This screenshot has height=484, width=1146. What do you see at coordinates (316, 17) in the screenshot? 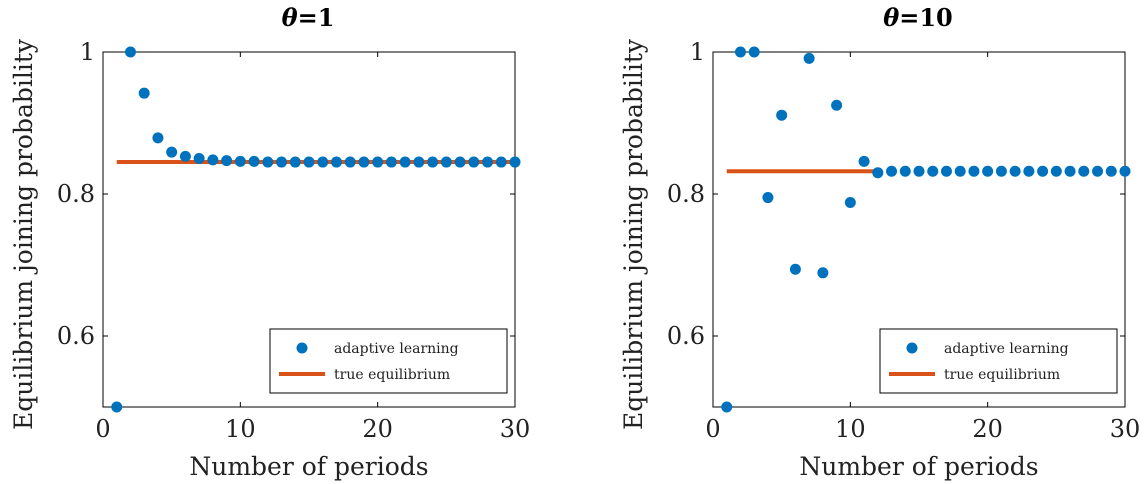
I see `title-value: =1` at bounding box center [316, 17].